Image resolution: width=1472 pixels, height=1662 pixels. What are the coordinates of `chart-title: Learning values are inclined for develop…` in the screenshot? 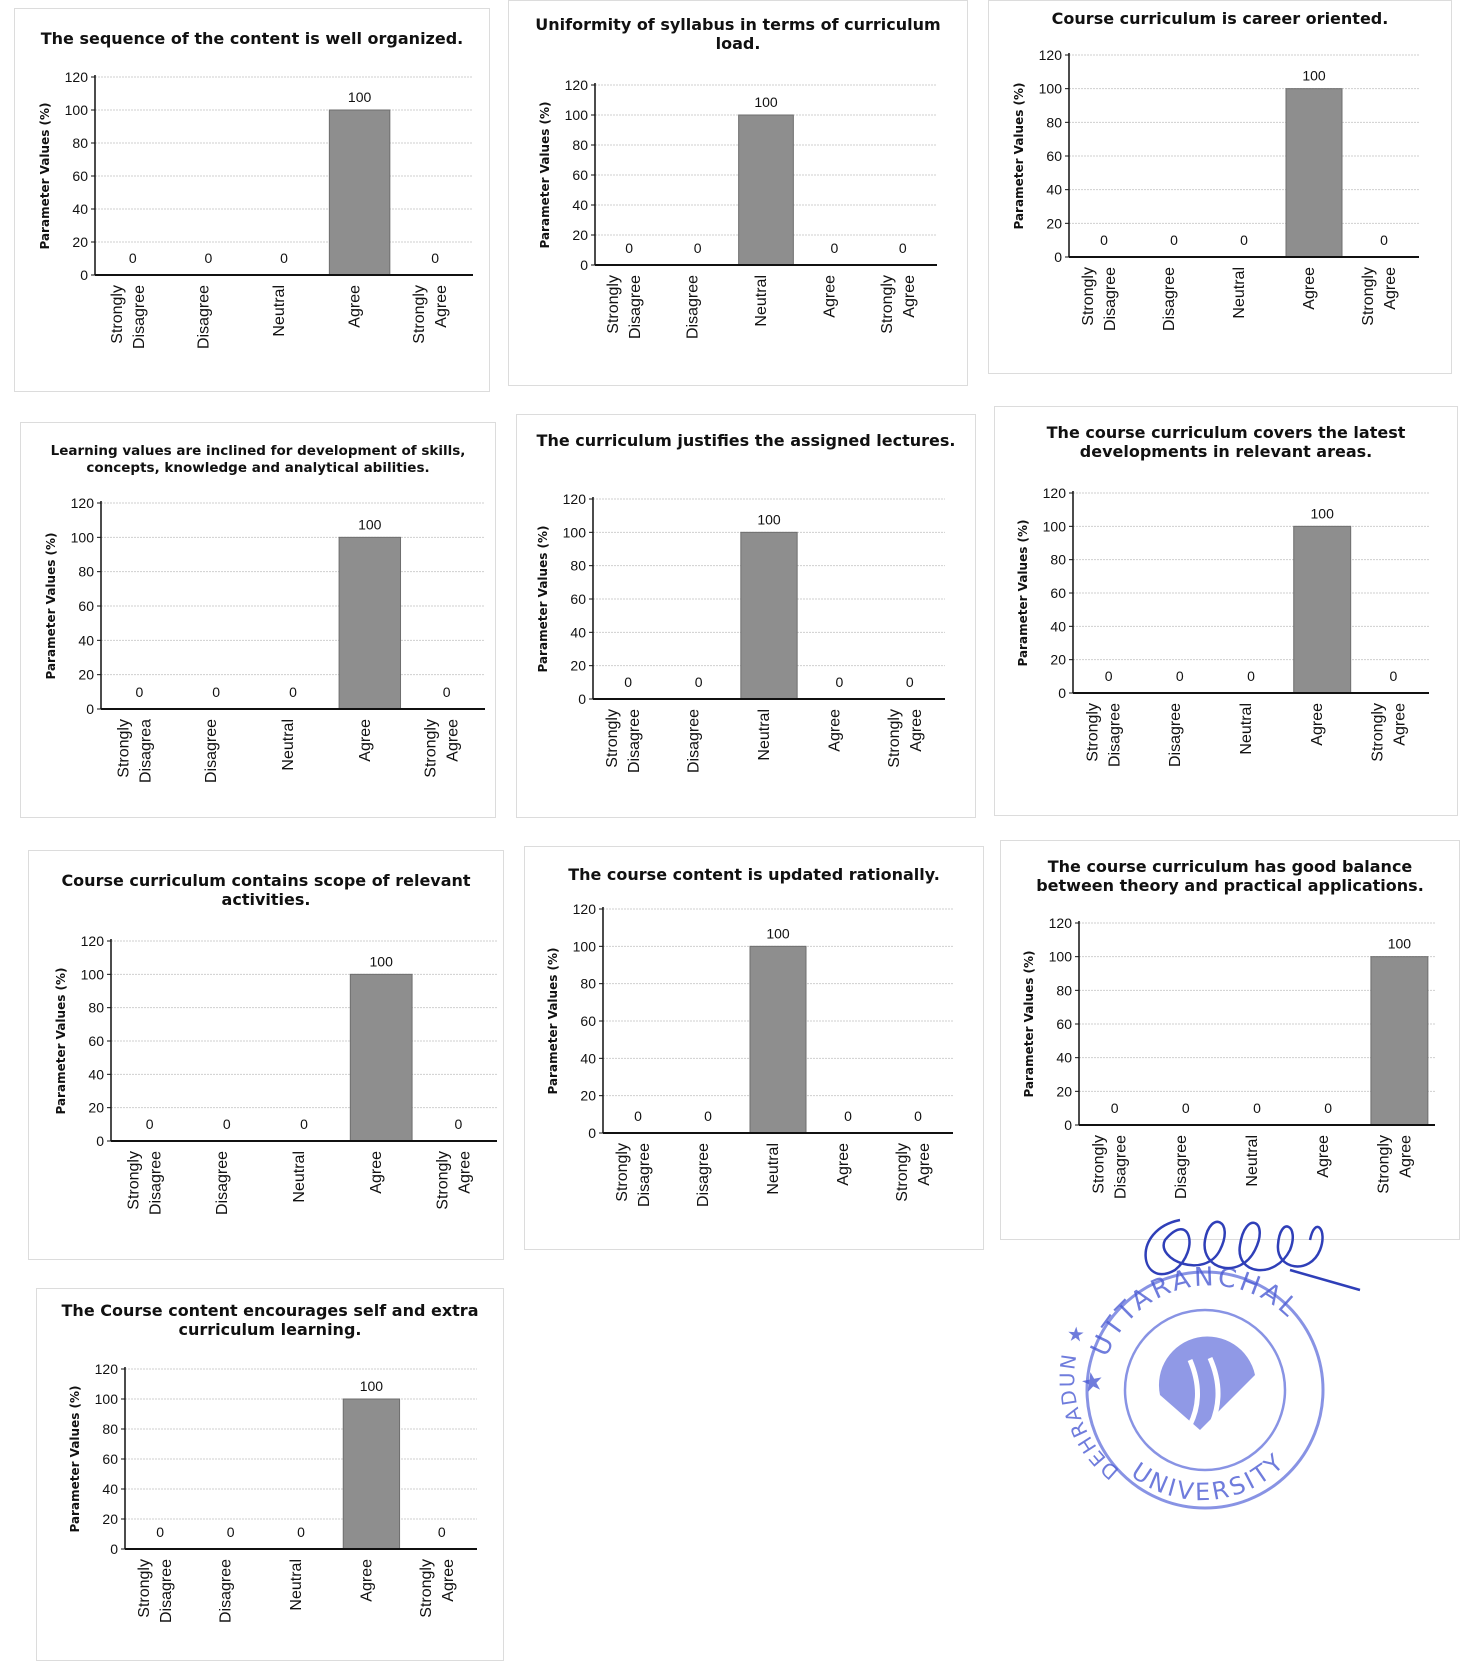 It's located at (258, 459).